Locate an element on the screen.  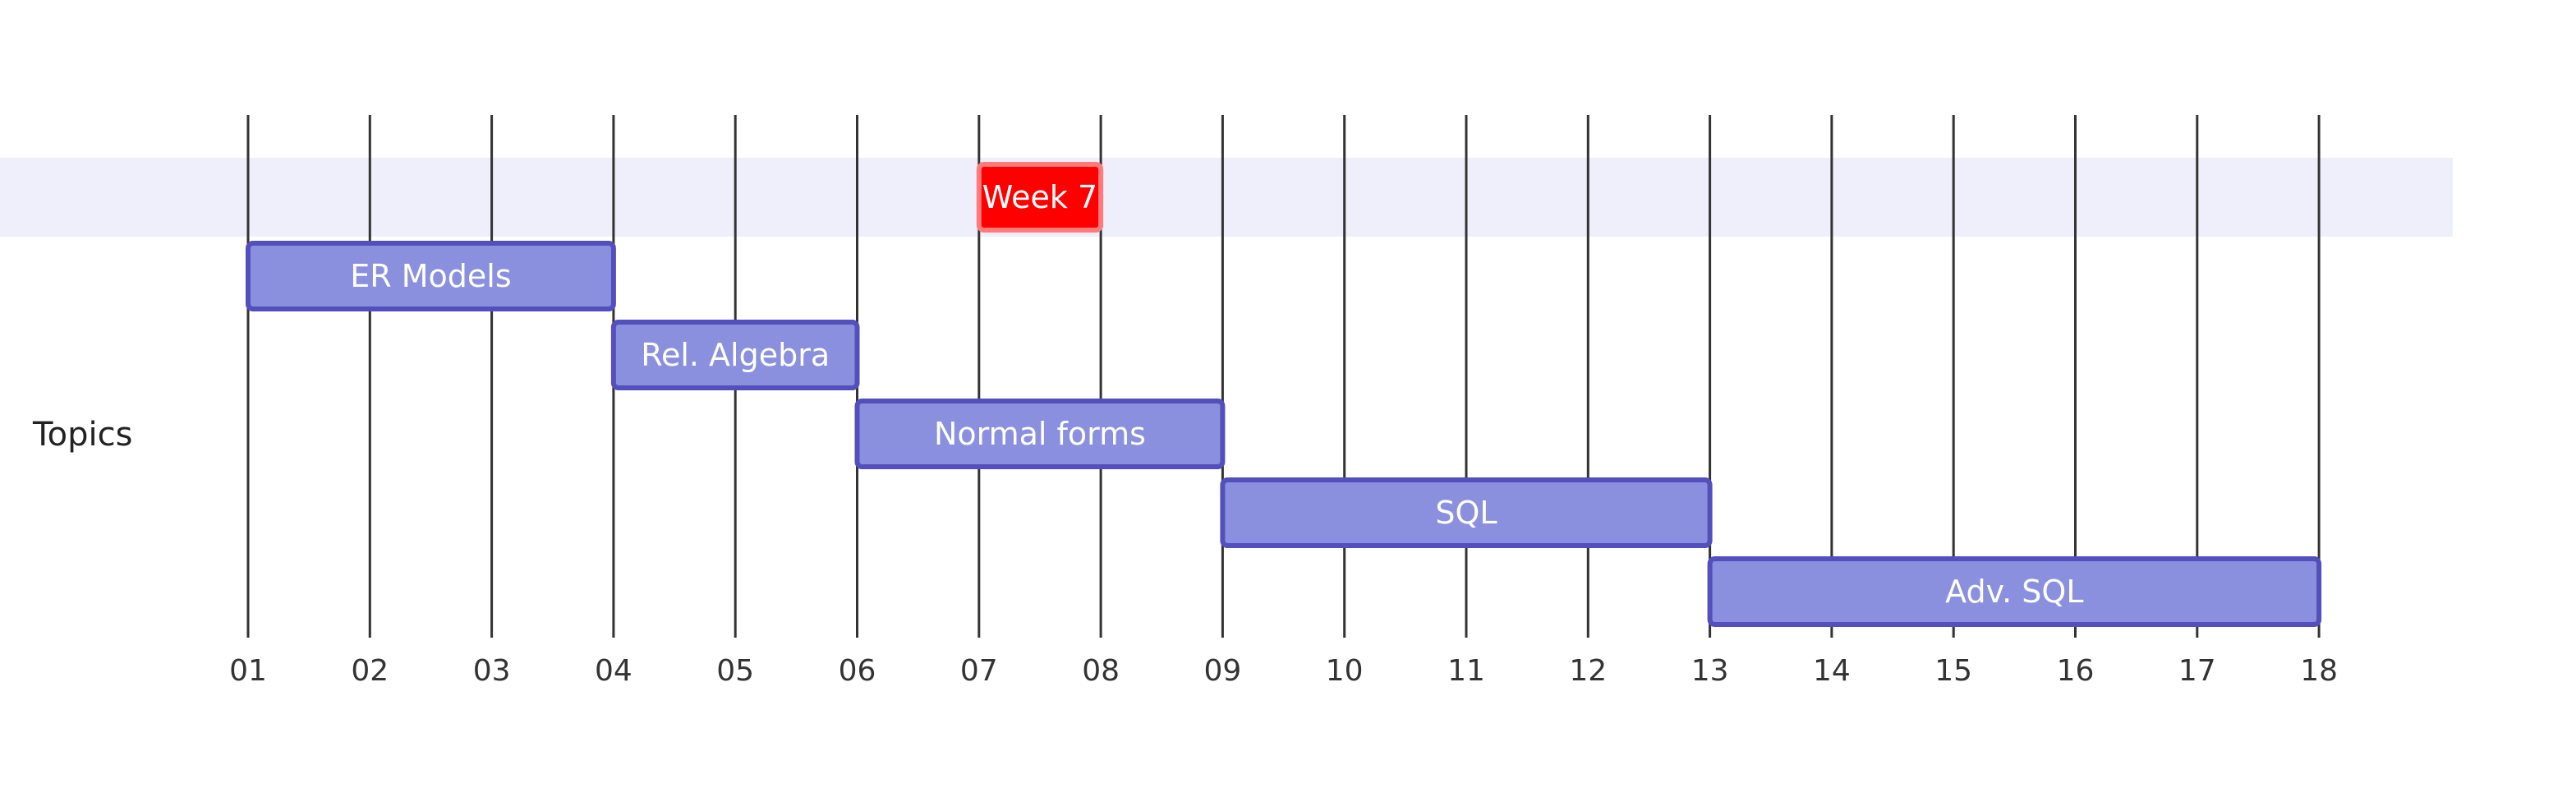
x-tick-label: 05 is located at coordinates (735, 671).